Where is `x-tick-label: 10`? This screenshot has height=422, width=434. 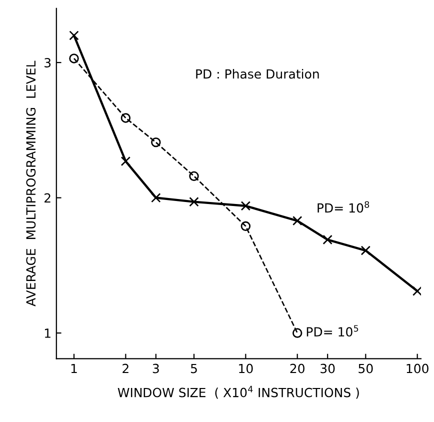 x-tick-label: 10 is located at coordinates (246, 369).